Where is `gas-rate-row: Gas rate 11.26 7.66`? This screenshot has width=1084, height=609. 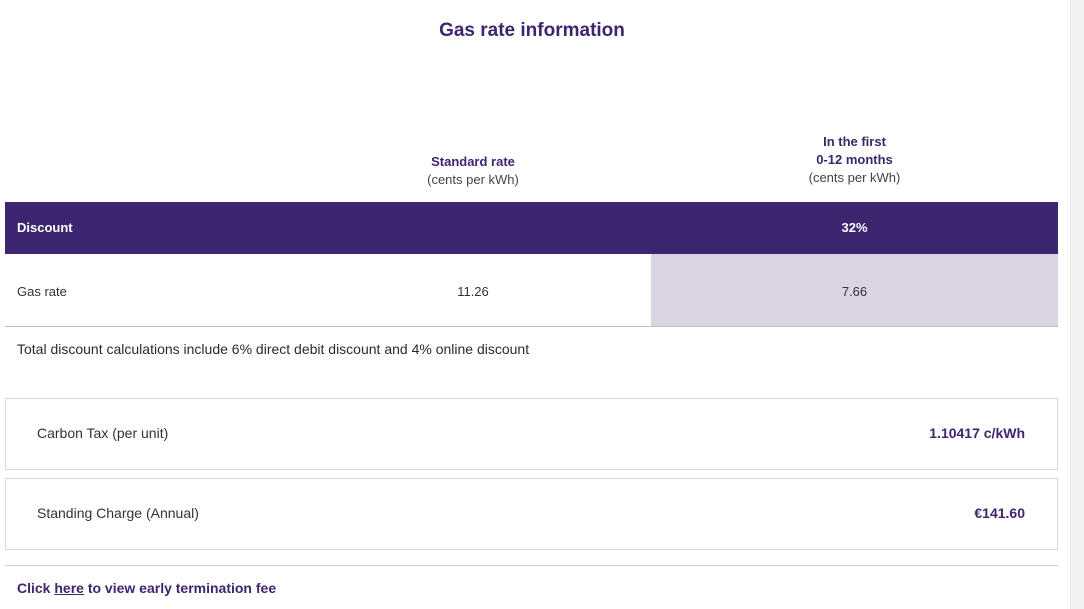
gas-rate-row: Gas rate 11.26 7.66 is located at coordinates (531, 290).